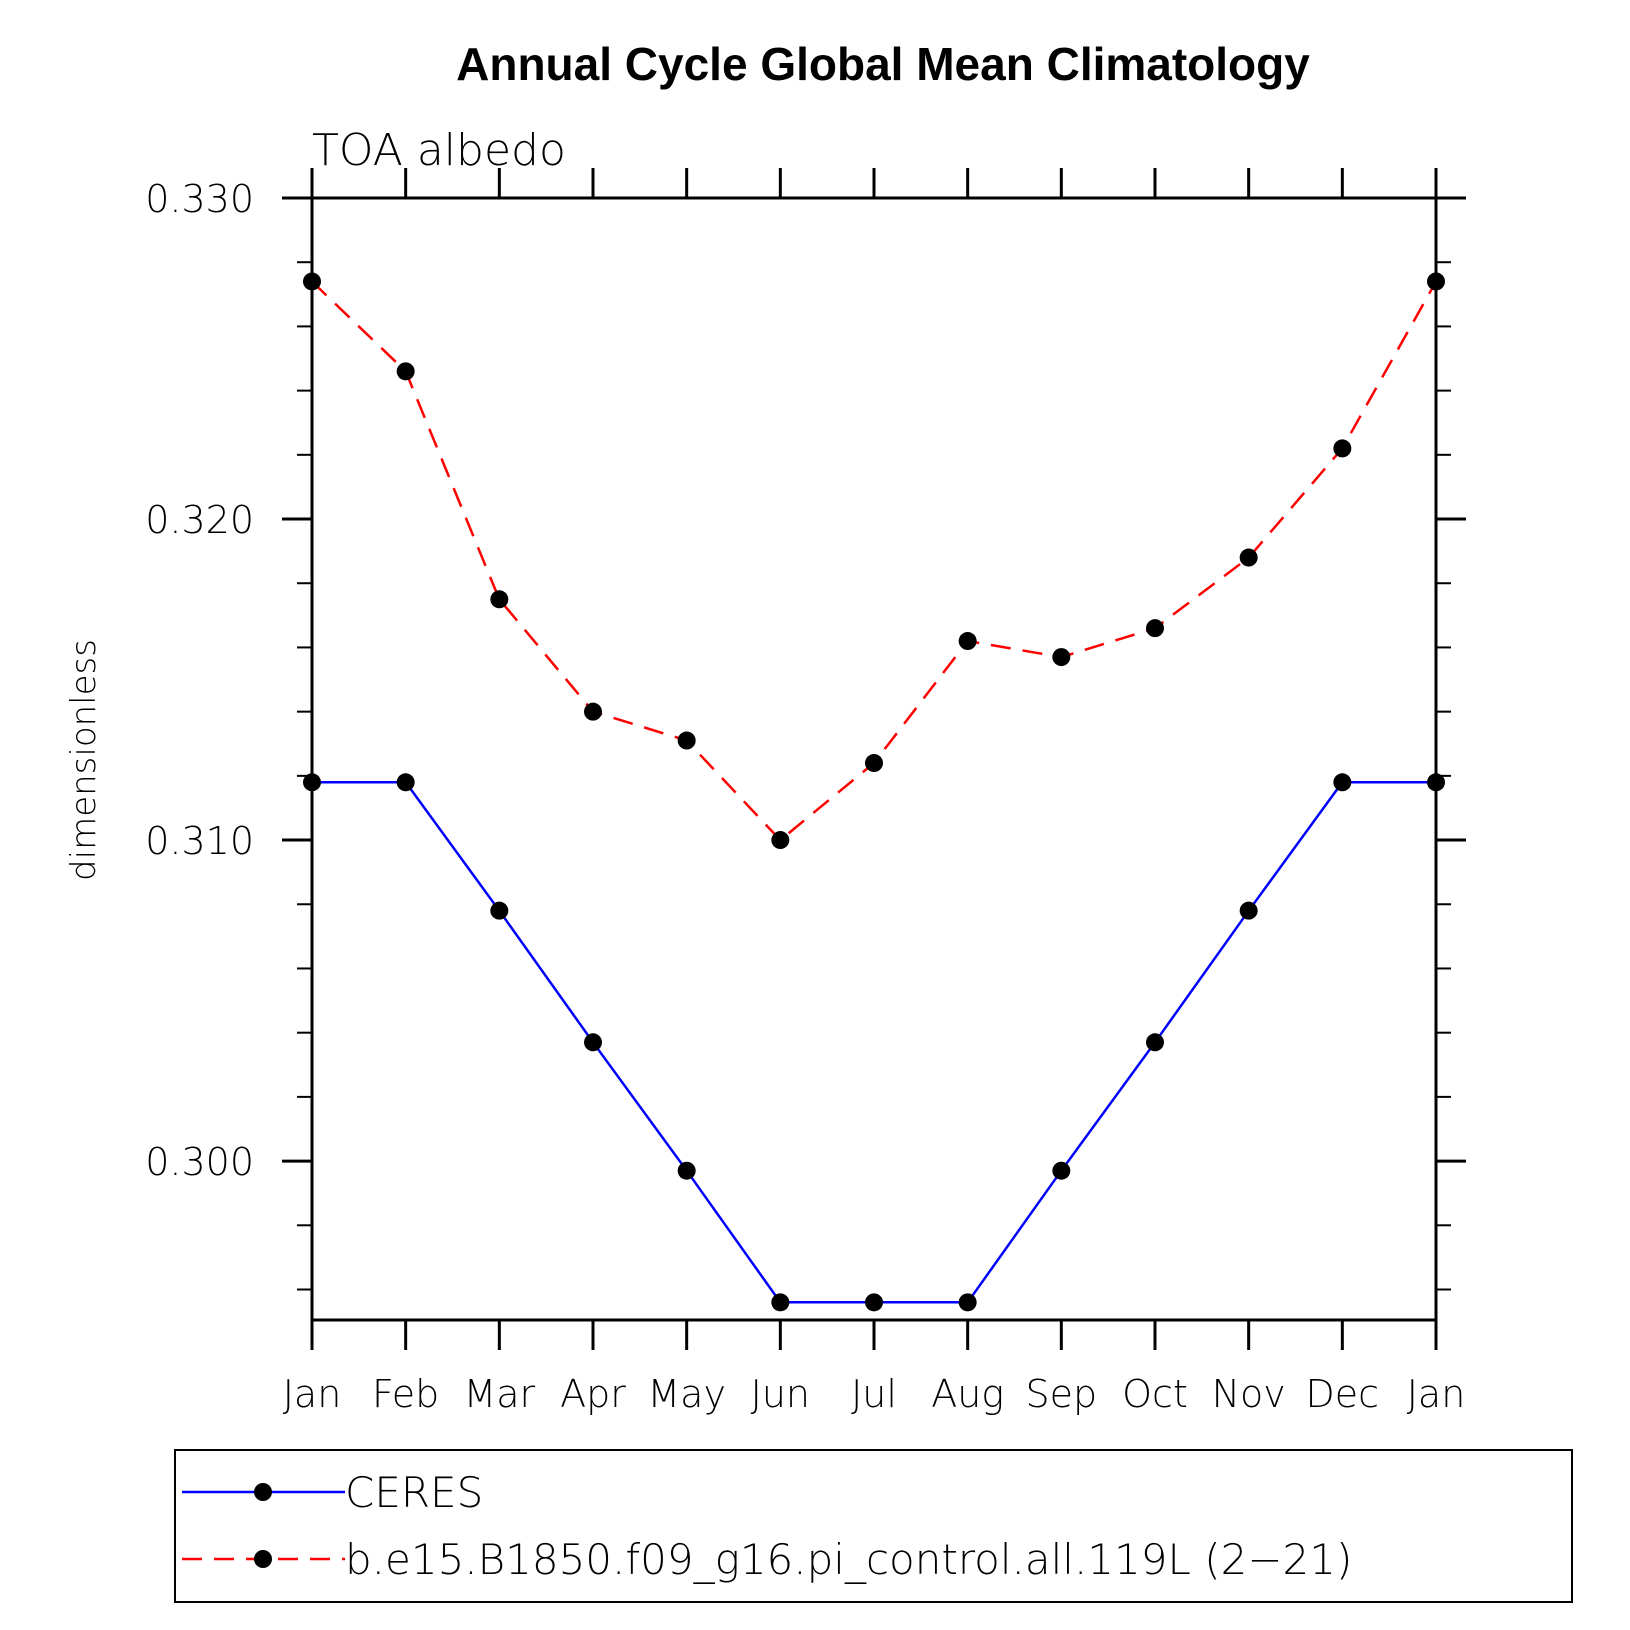 Image resolution: width=1630 pixels, height=1630 pixels. What do you see at coordinates (439, 150) in the screenshot?
I see `chart-subtitle: TOA albedo` at bounding box center [439, 150].